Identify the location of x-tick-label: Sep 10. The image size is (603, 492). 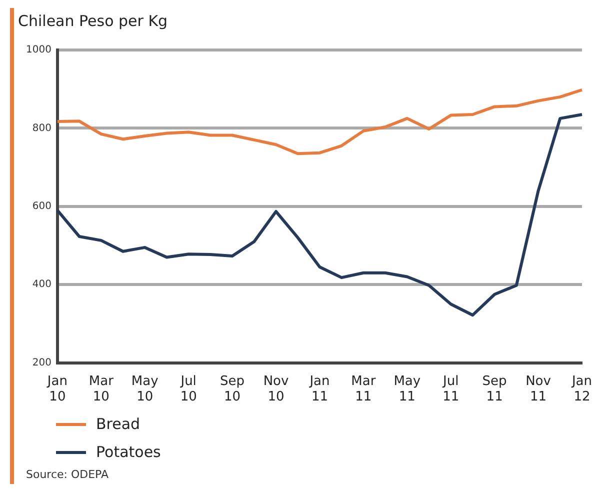
(232, 389).